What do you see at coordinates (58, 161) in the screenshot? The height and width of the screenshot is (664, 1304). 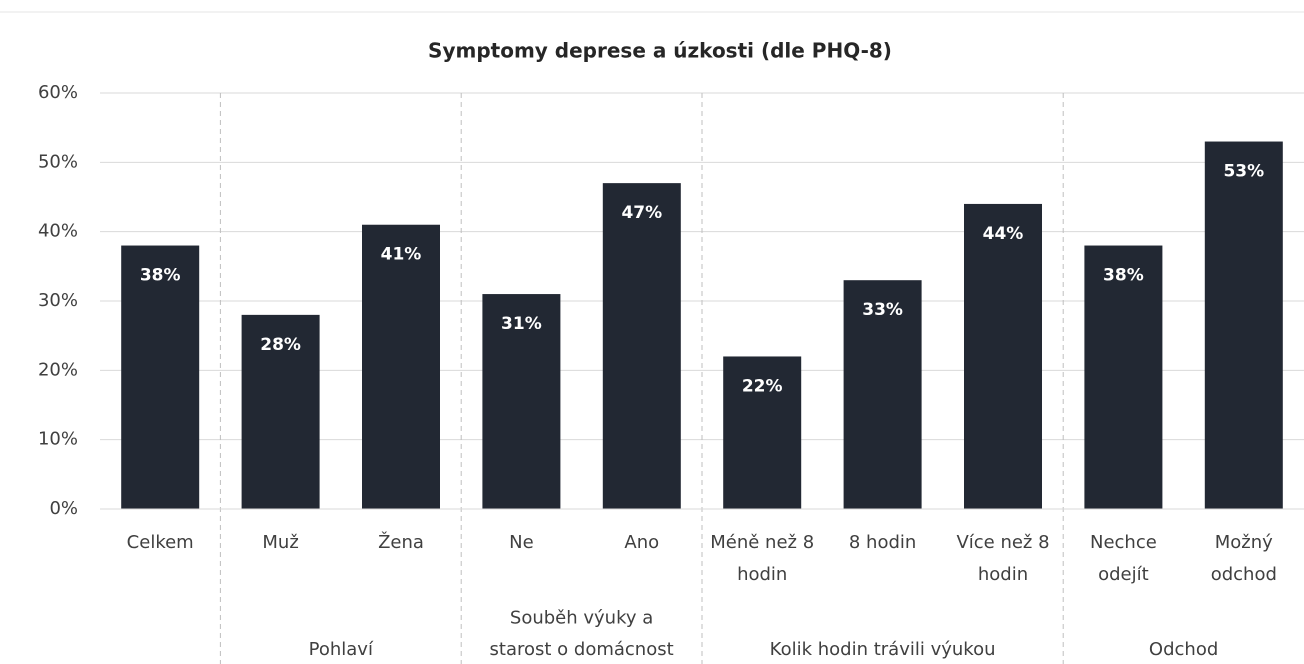 I see `y-tick-label: 50%` at bounding box center [58, 161].